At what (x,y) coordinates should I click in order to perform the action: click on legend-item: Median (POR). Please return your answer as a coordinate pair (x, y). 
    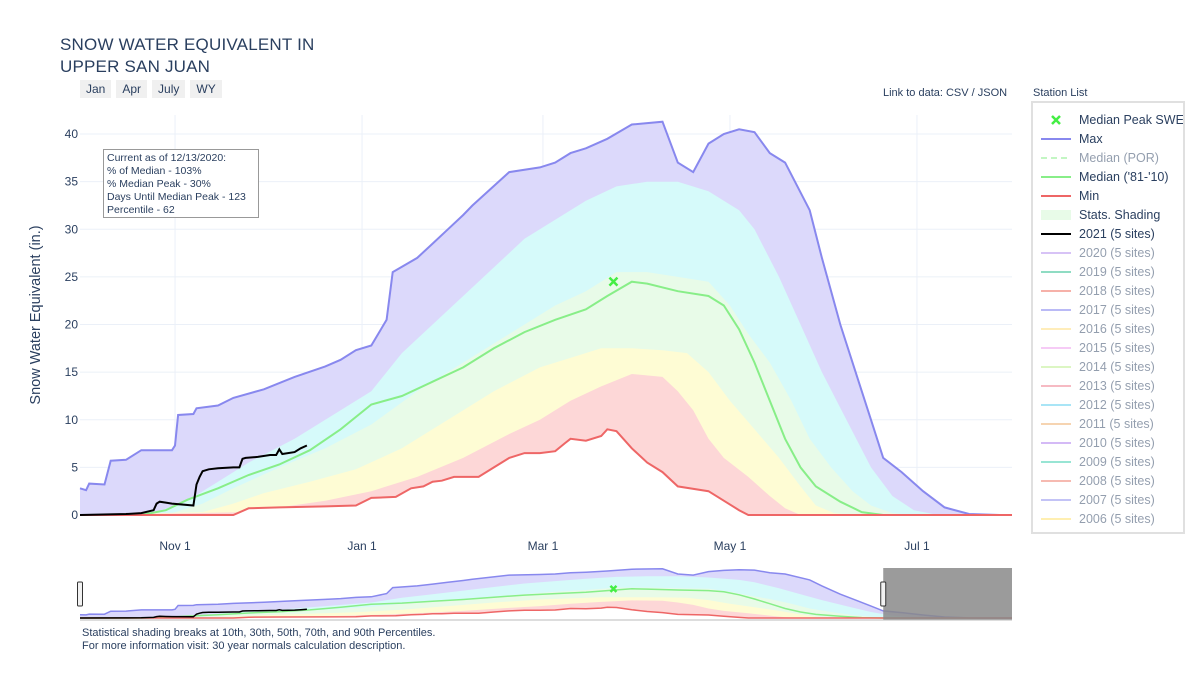
    Looking at the image, I should click on (1100, 157).